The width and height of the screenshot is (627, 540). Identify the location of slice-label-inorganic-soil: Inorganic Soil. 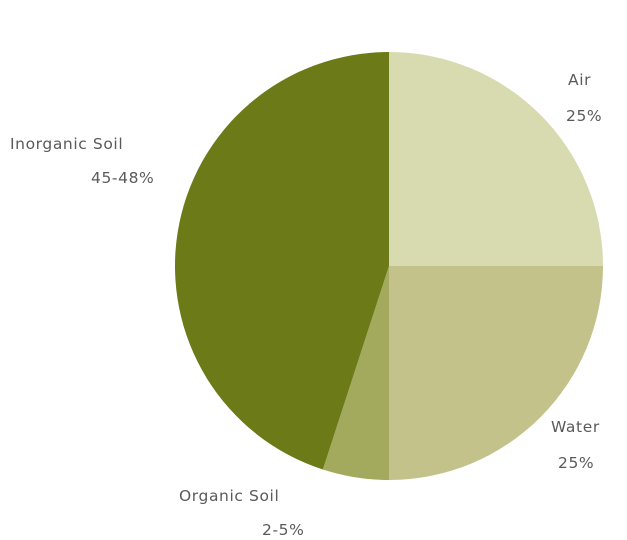
(66, 144).